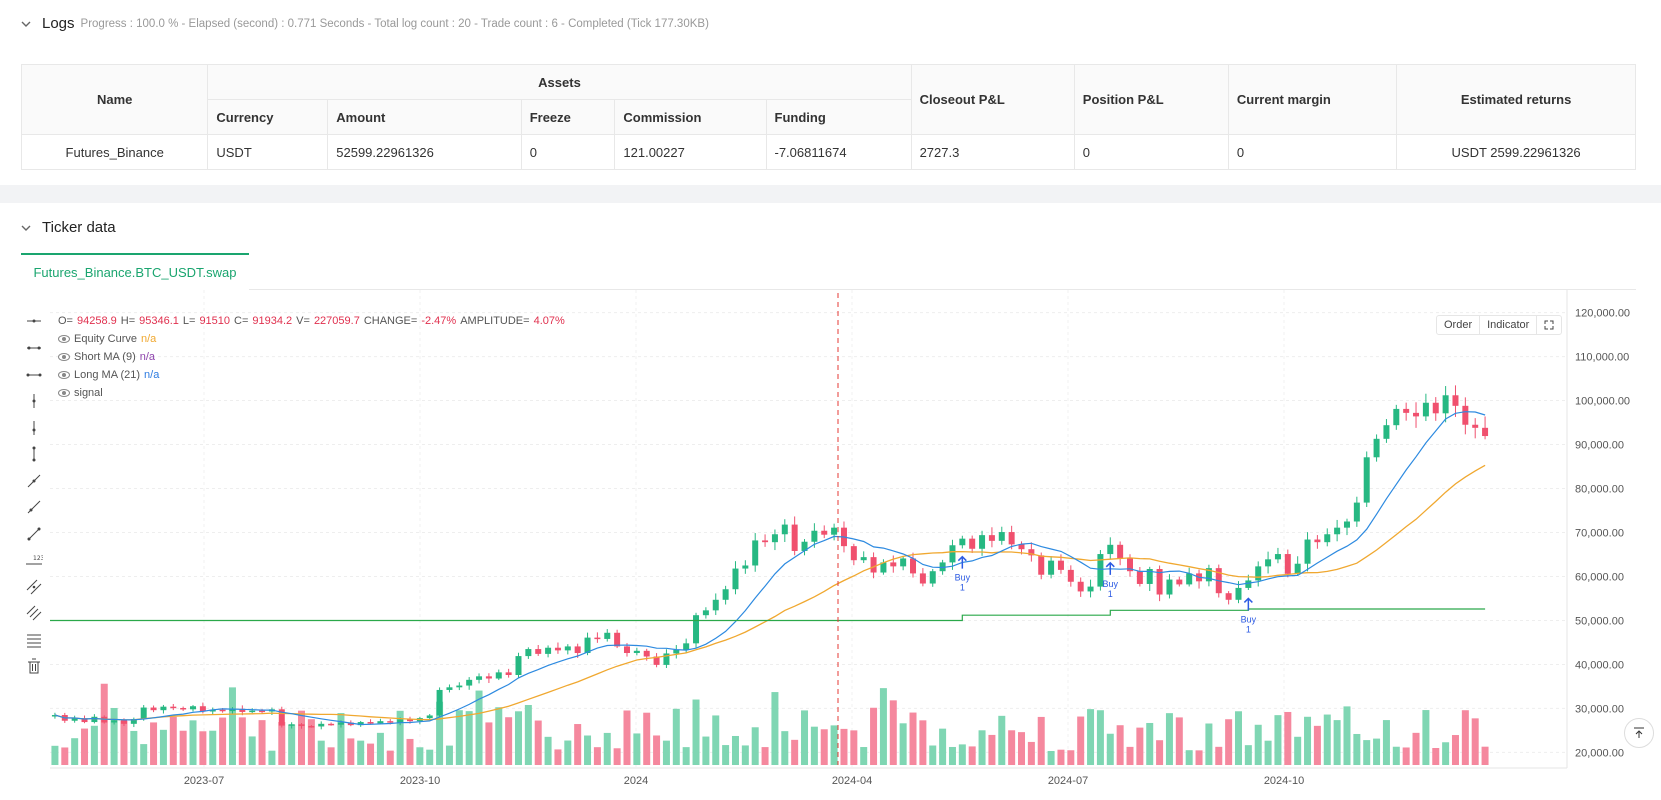 This screenshot has width=1661, height=800. I want to click on tab-btc-usdt-swap: Futures_Binance.BTC_USDT.swap, so click(135, 271).